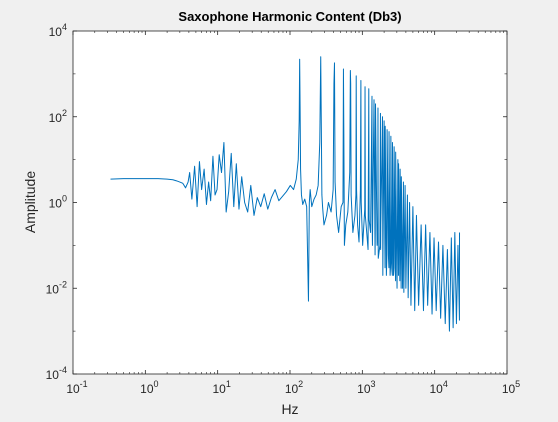 Image resolution: width=558 pixels, height=422 pixels. What do you see at coordinates (56, 287) in the screenshot?
I see `y-tick-label: 10⁻²` at bounding box center [56, 287].